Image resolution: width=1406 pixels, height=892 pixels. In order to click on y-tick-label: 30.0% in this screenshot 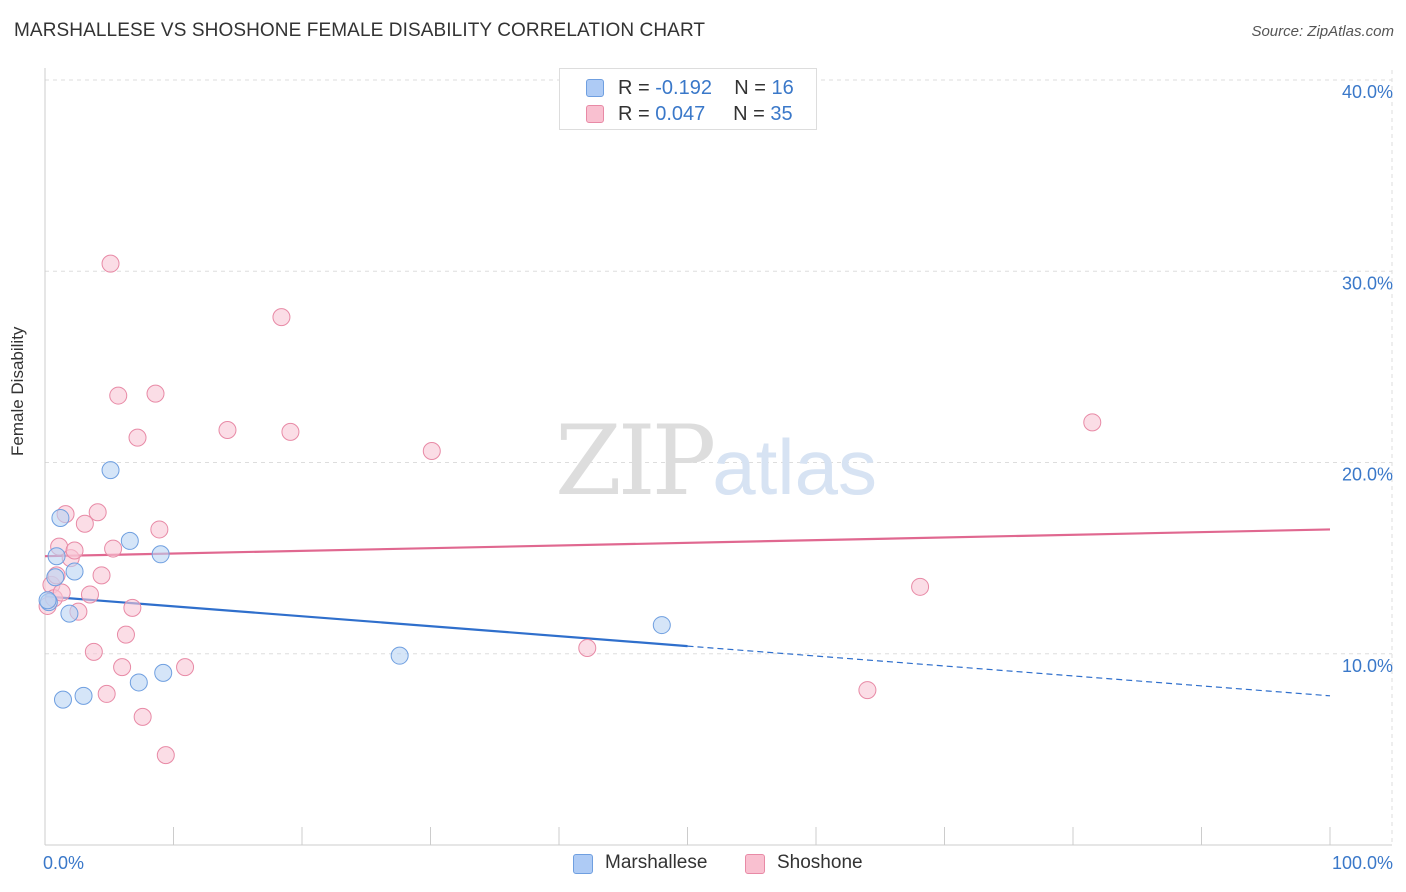, I will do `click(1367, 283)`.